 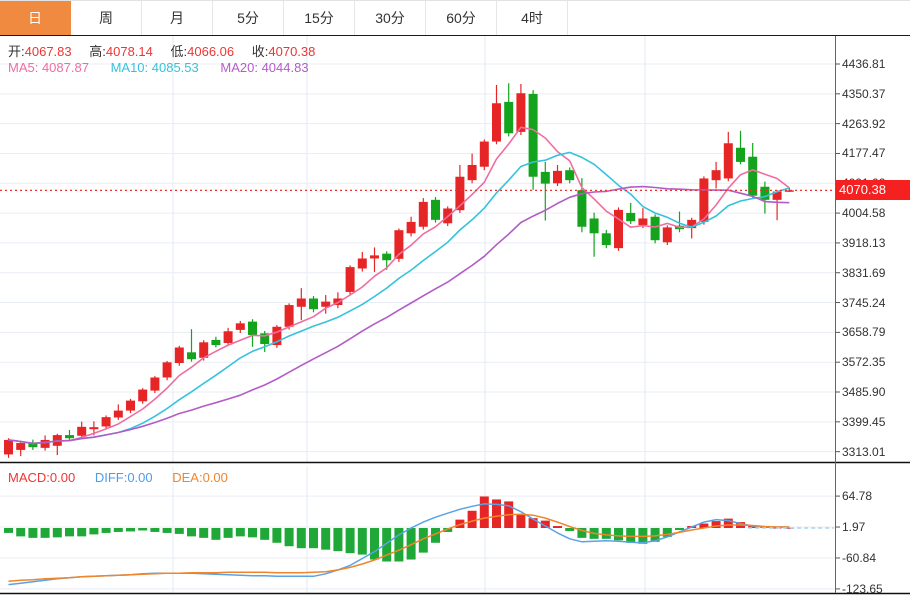 I want to click on period-toolbar: 日 周 月 5分 15分 30分 60分 4时, so click(x=455, y=18).